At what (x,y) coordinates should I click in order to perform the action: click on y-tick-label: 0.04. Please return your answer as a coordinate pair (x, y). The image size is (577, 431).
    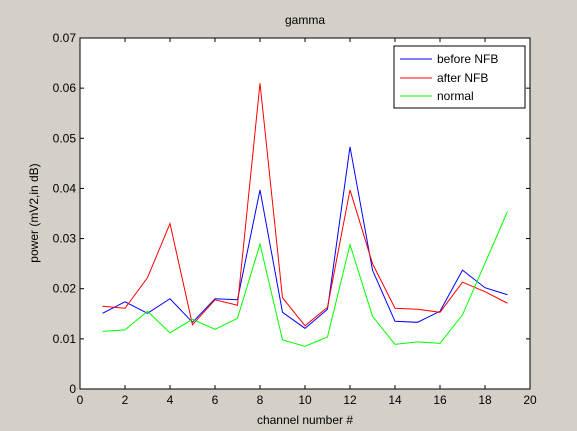
    Looking at the image, I should click on (65, 188).